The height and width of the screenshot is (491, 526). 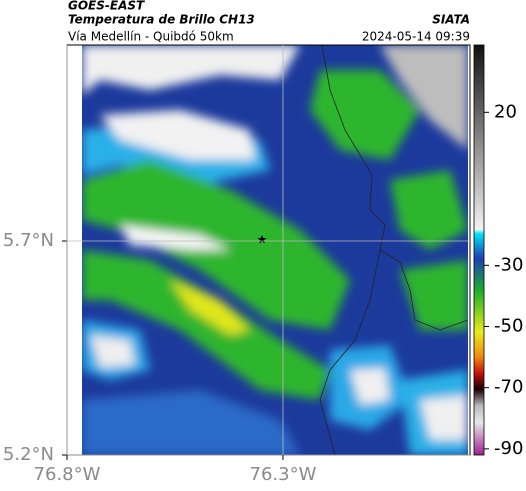 What do you see at coordinates (508, 387) in the screenshot?
I see `colorbar-tick-label: -70` at bounding box center [508, 387].